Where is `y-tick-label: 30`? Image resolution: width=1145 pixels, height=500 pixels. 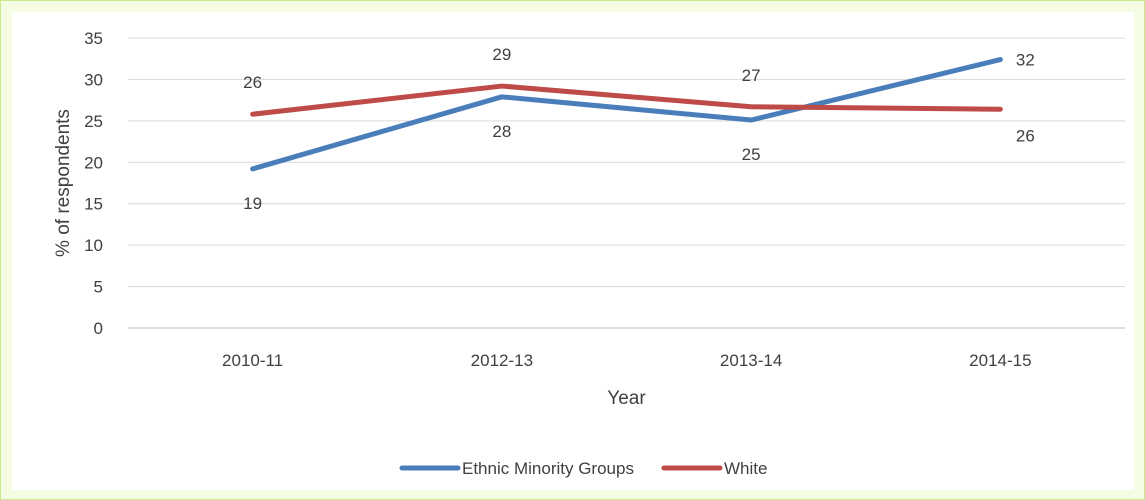
y-tick-label: 30 is located at coordinates (93, 79).